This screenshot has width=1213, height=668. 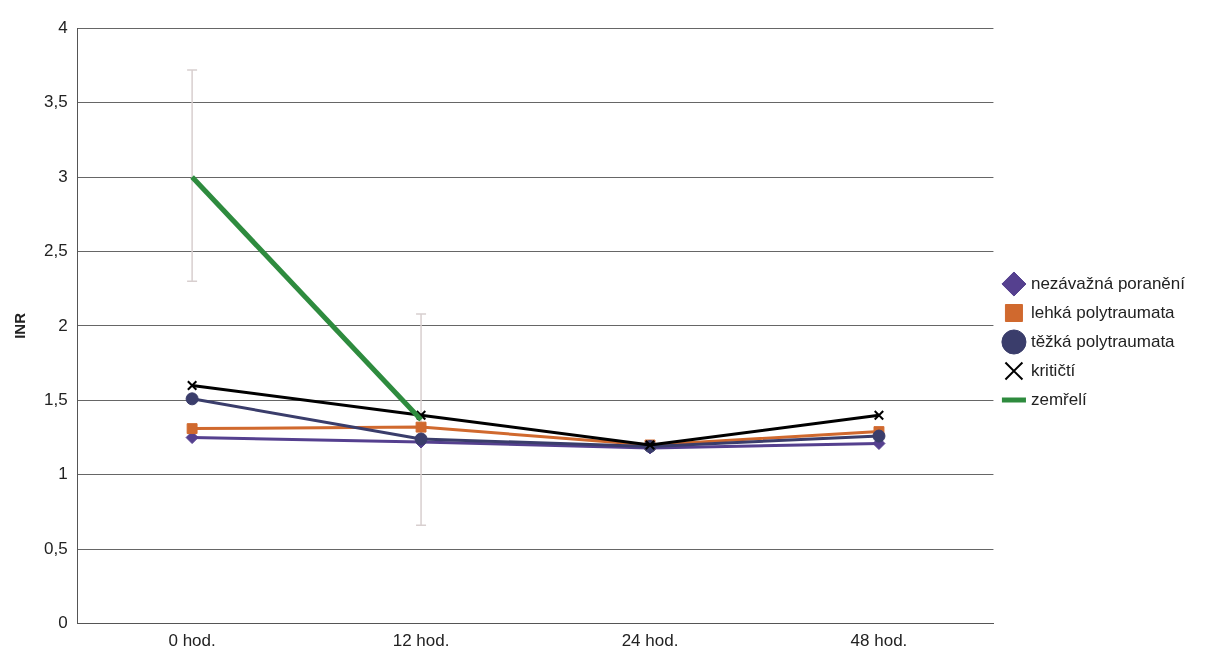 What do you see at coordinates (879, 641) in the screenshot?
I see `x-tick-label: 48 hod.` at bounding box center [879, 641].